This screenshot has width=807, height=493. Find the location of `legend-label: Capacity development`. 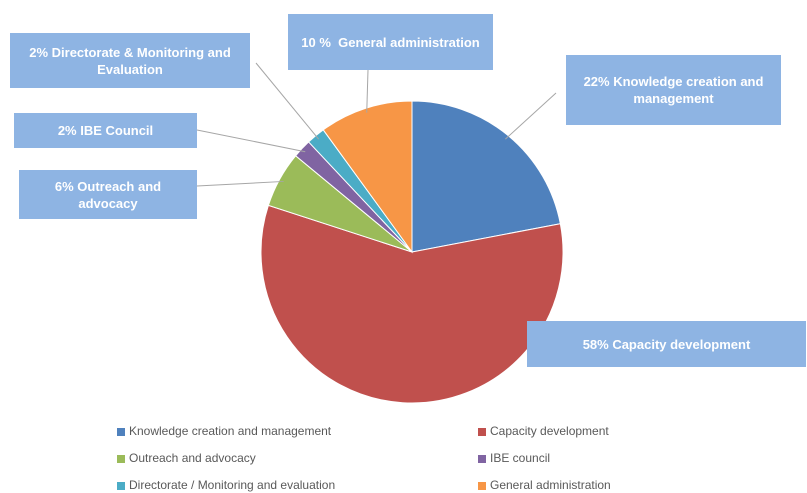

legend-label: Capacity development is located at coordinates (549, 431).